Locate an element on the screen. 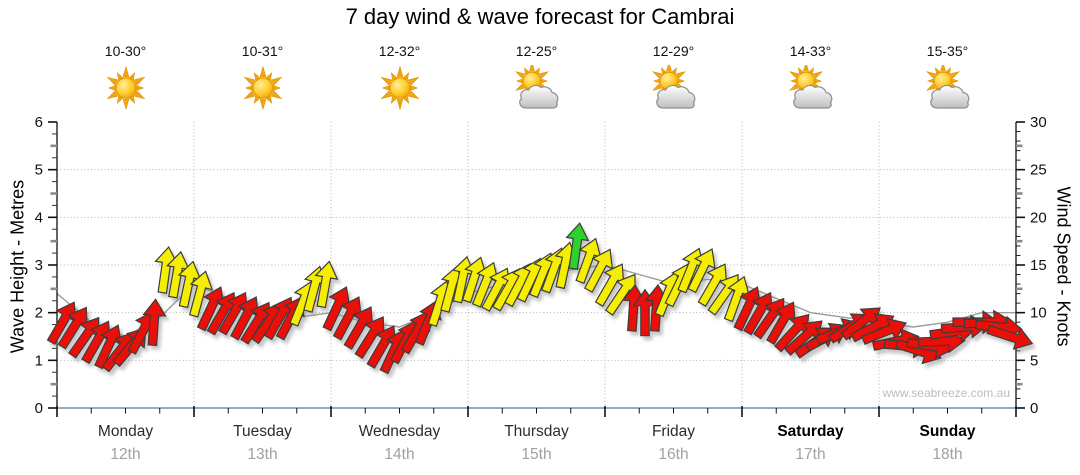 The height and width of the screenshot is (475, 1080). right-axis-tick-label: 20 is located at coordinates (1038, 217).